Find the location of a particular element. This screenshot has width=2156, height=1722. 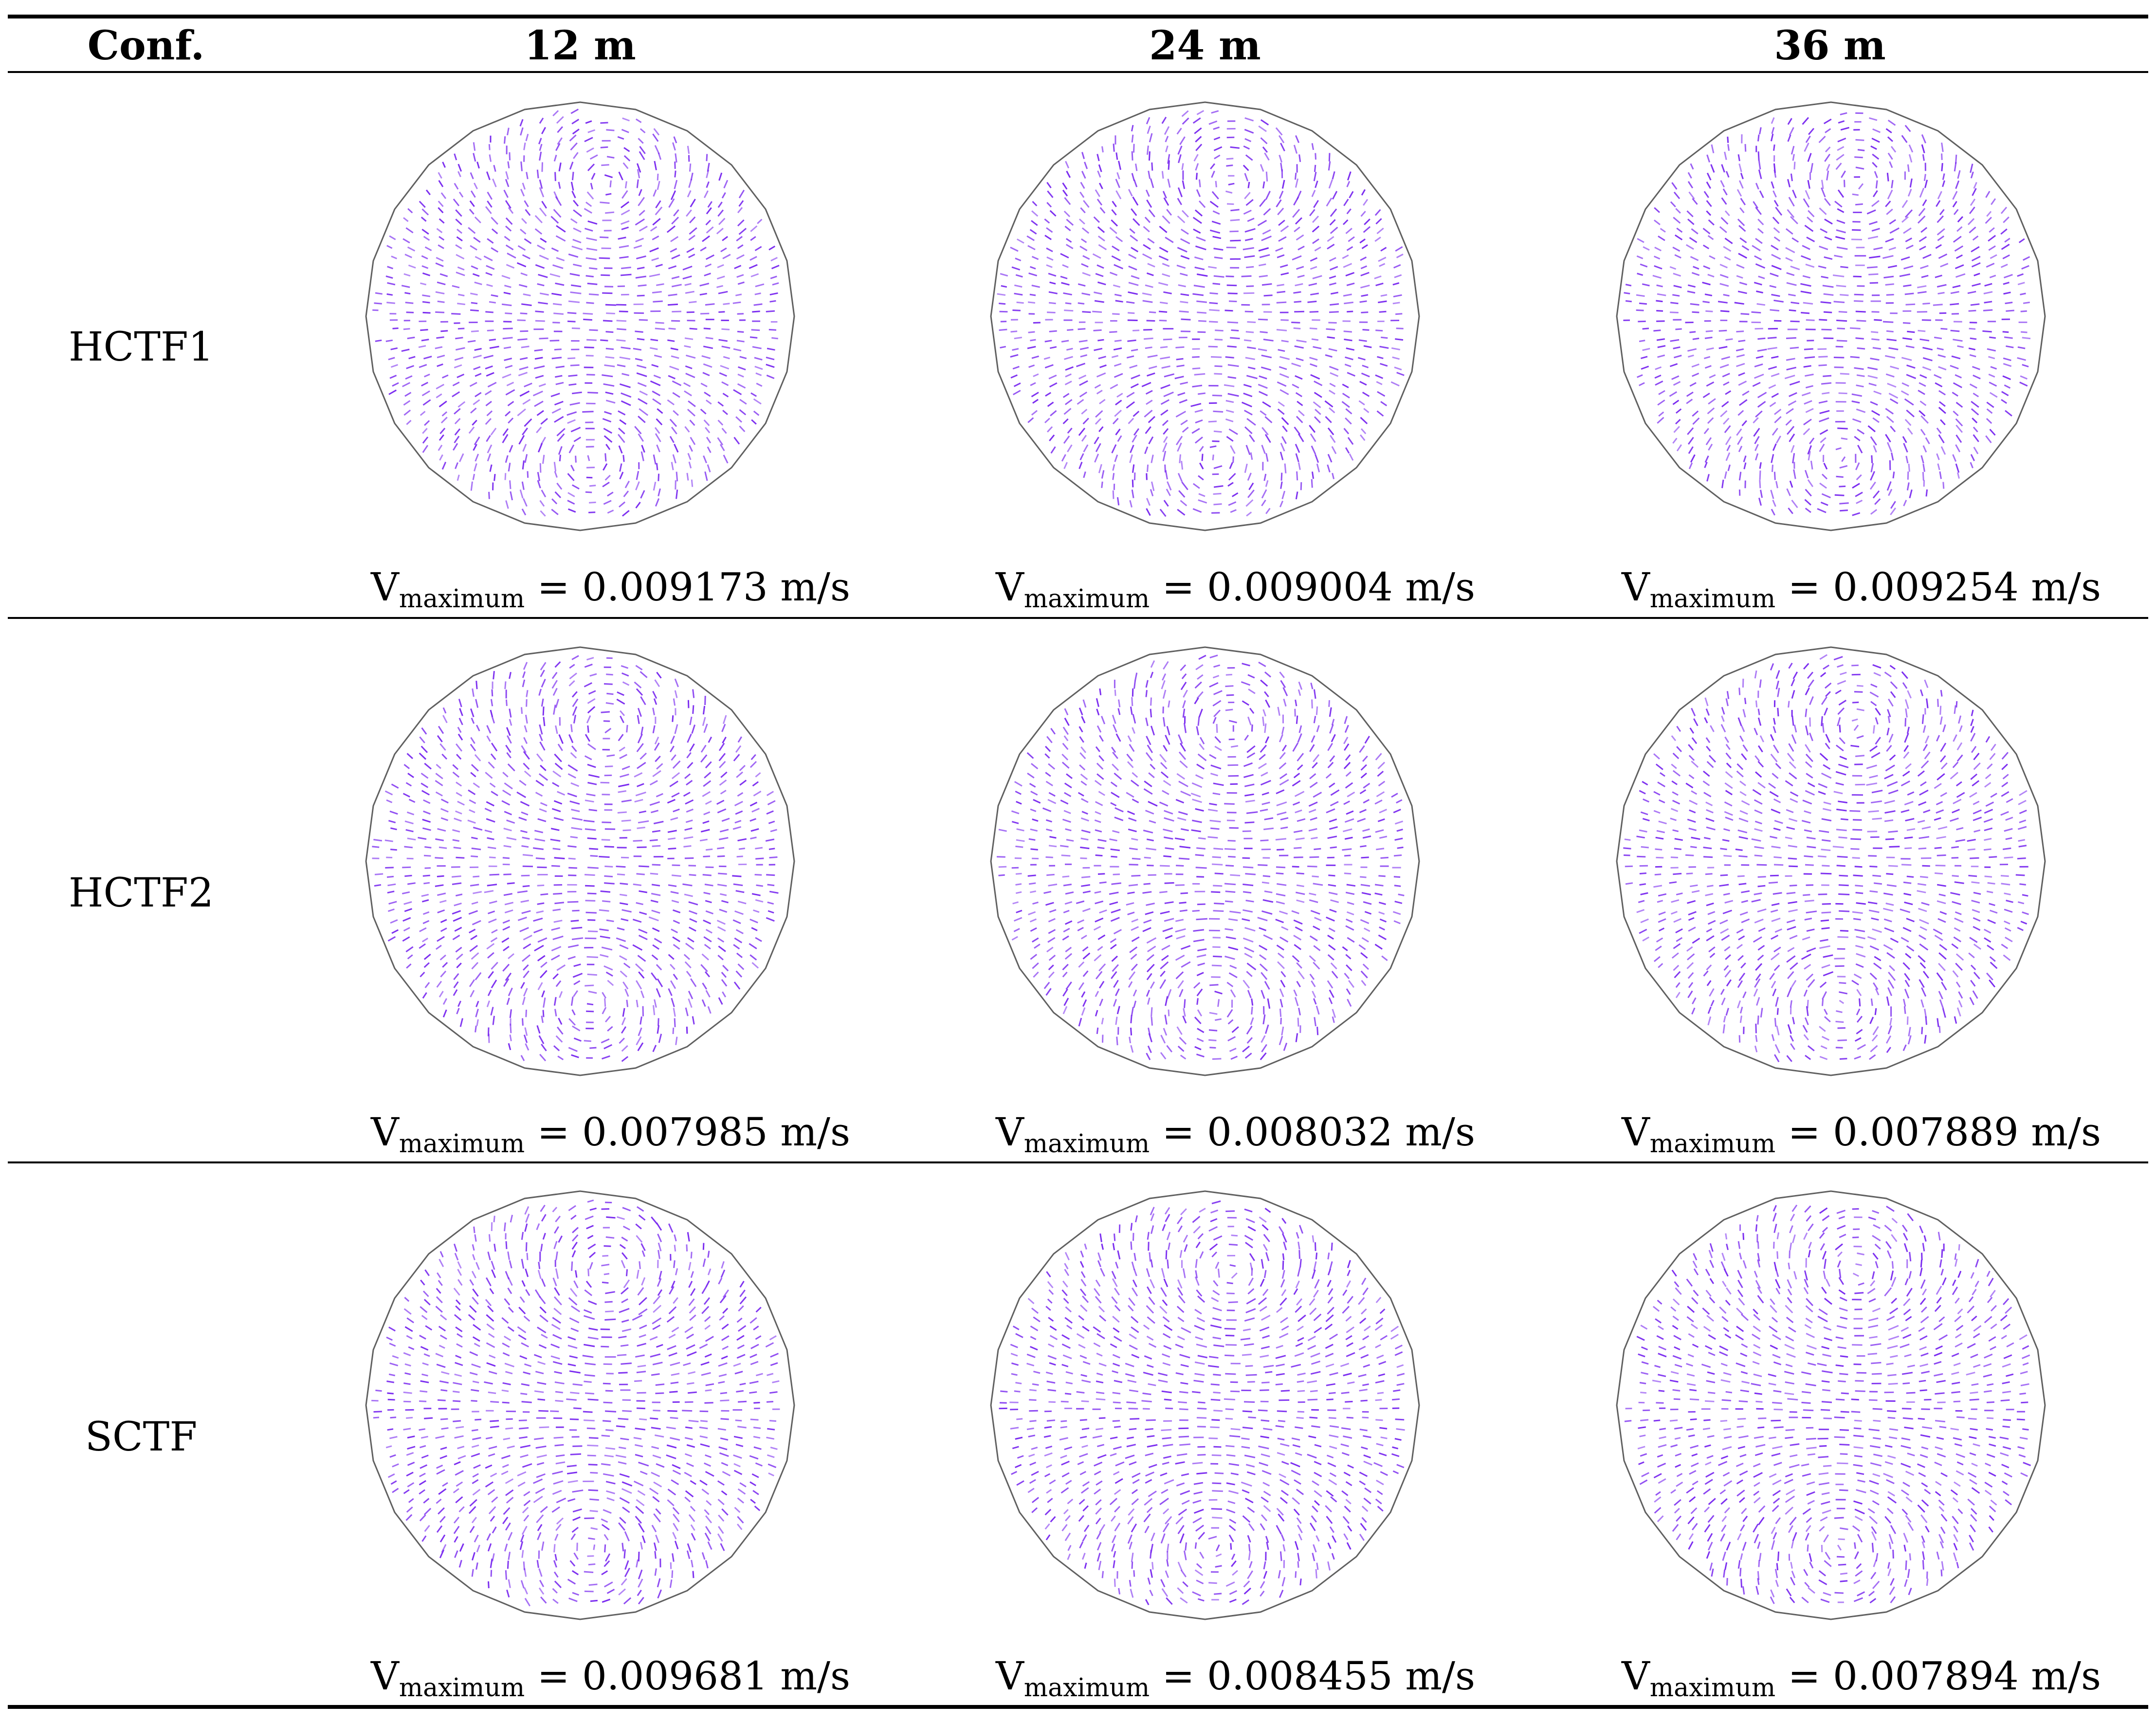

row-label-hctf2: HCTF2 is located at coordinates (141, 893).